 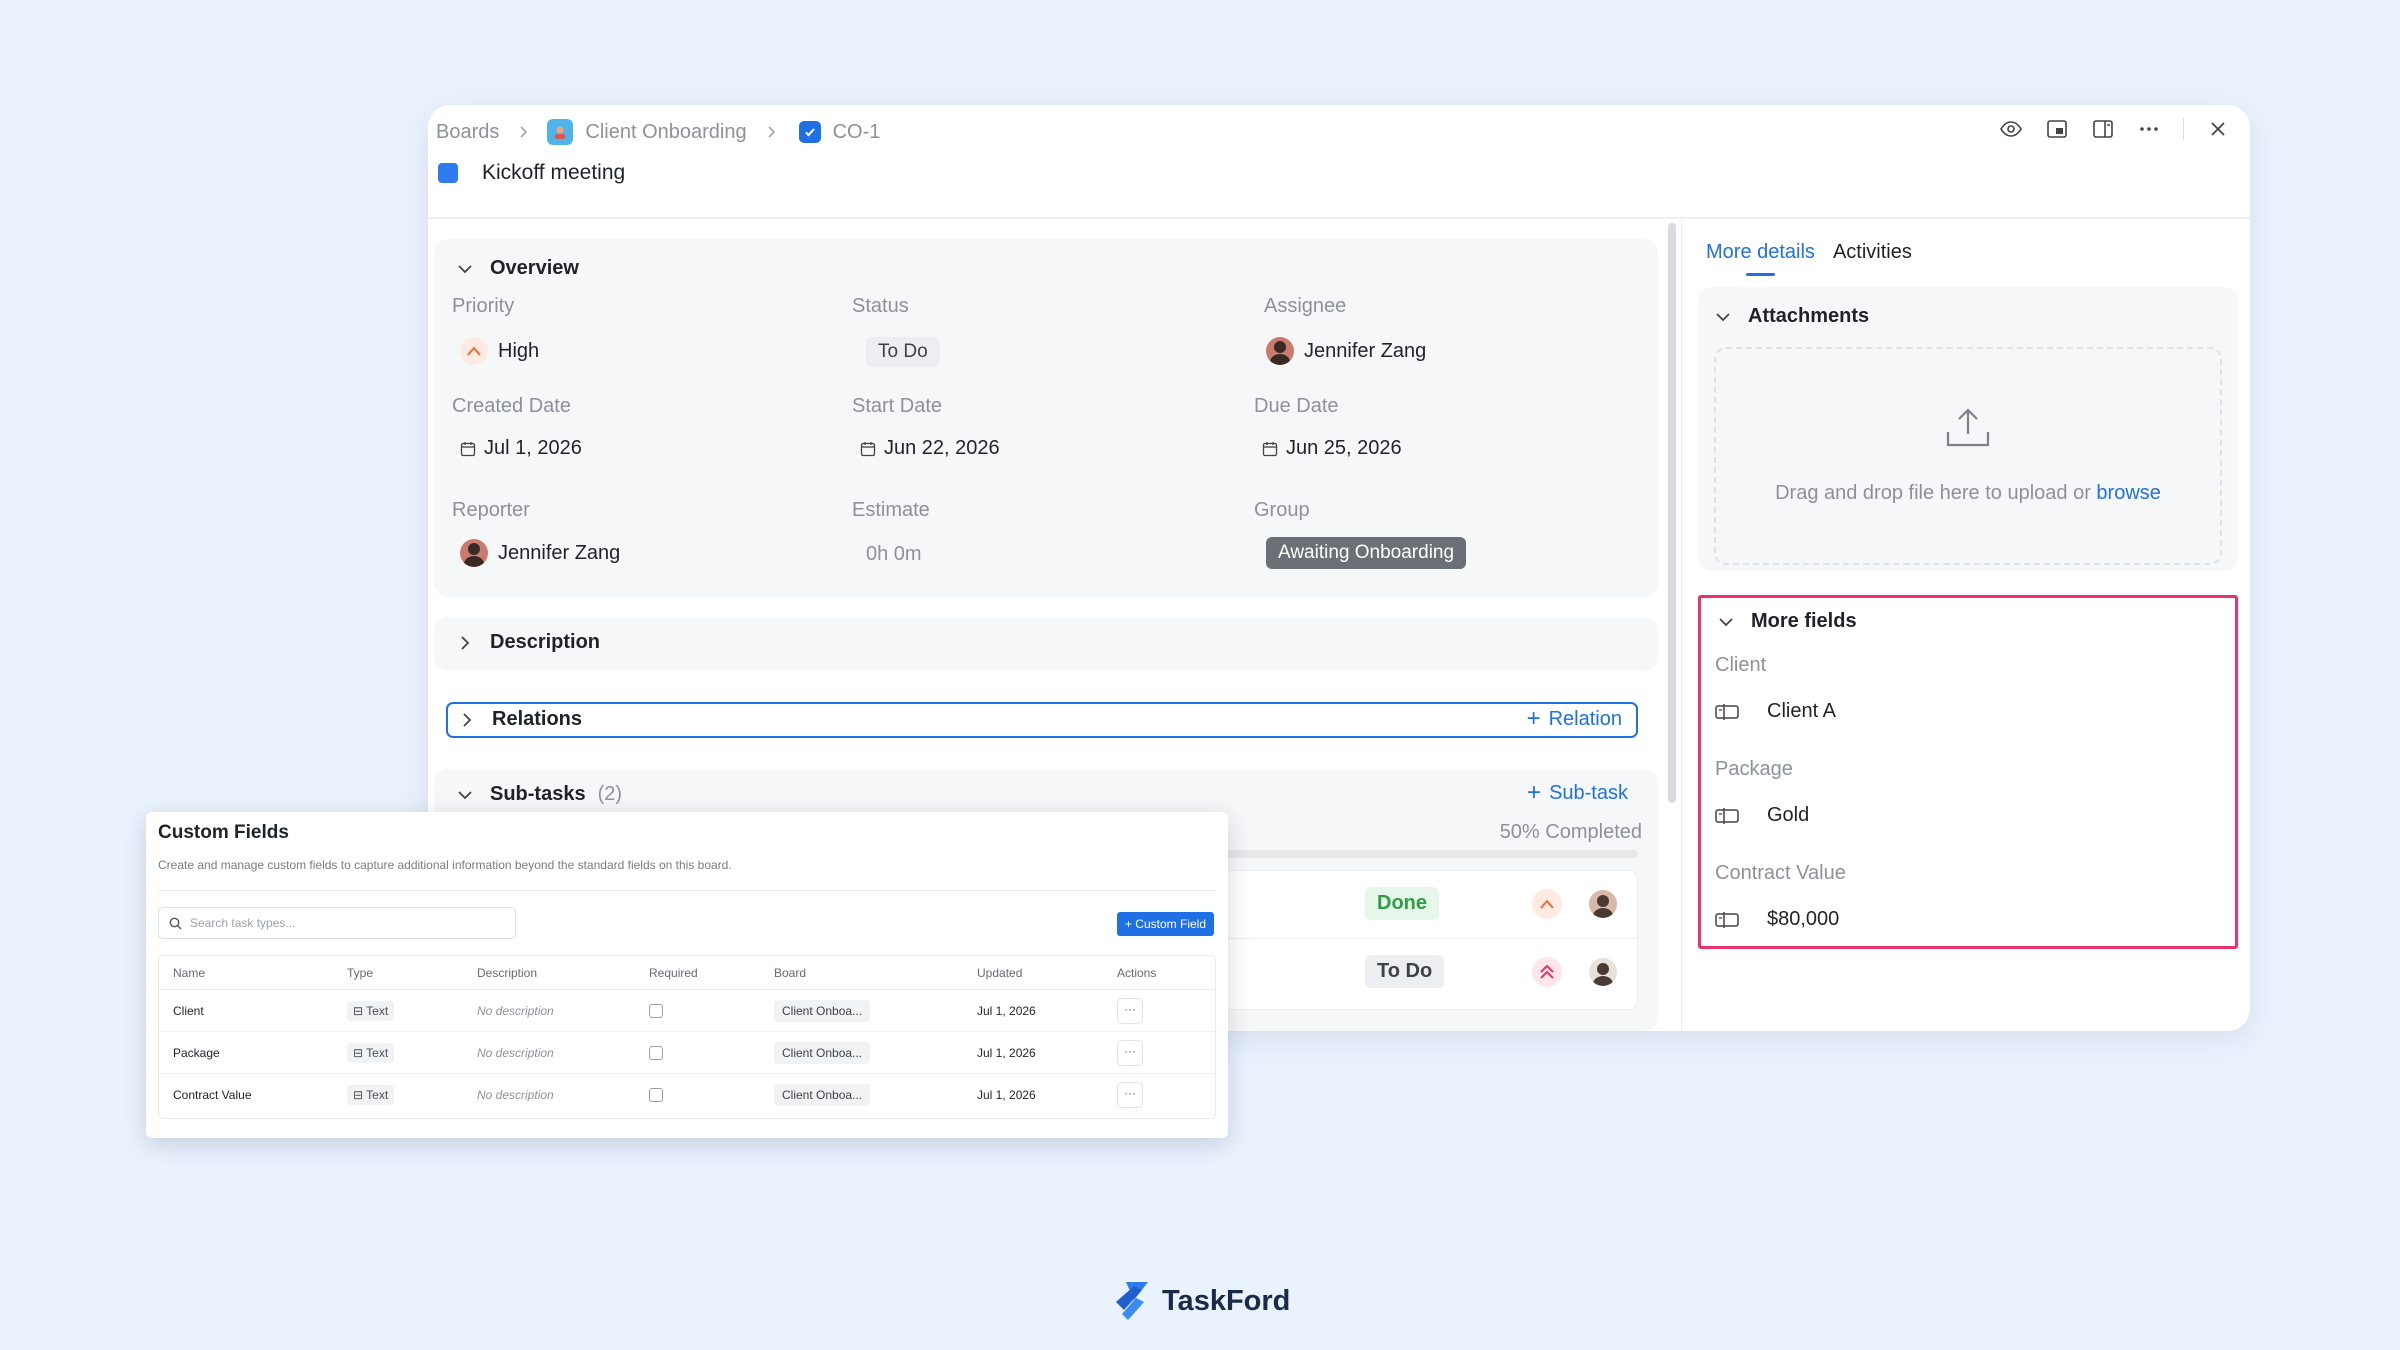 What do you see at coordinates (2011, 129) in the screenshot?
I see `eye-icon` at bounding box center [2011, 129].